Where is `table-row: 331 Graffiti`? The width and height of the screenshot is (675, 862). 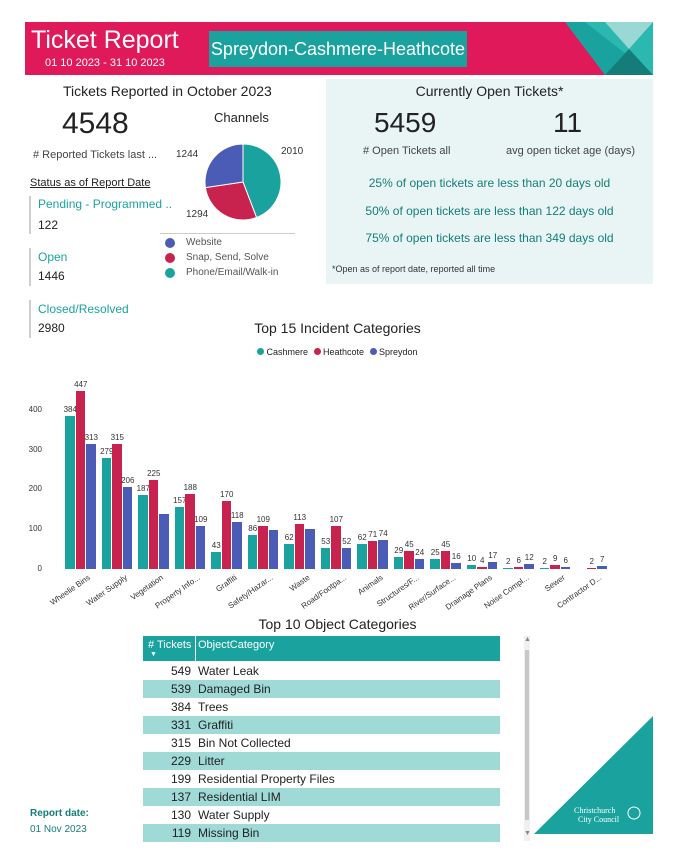
table-row: 331 Graffiti is located at coordinates (321, 725).